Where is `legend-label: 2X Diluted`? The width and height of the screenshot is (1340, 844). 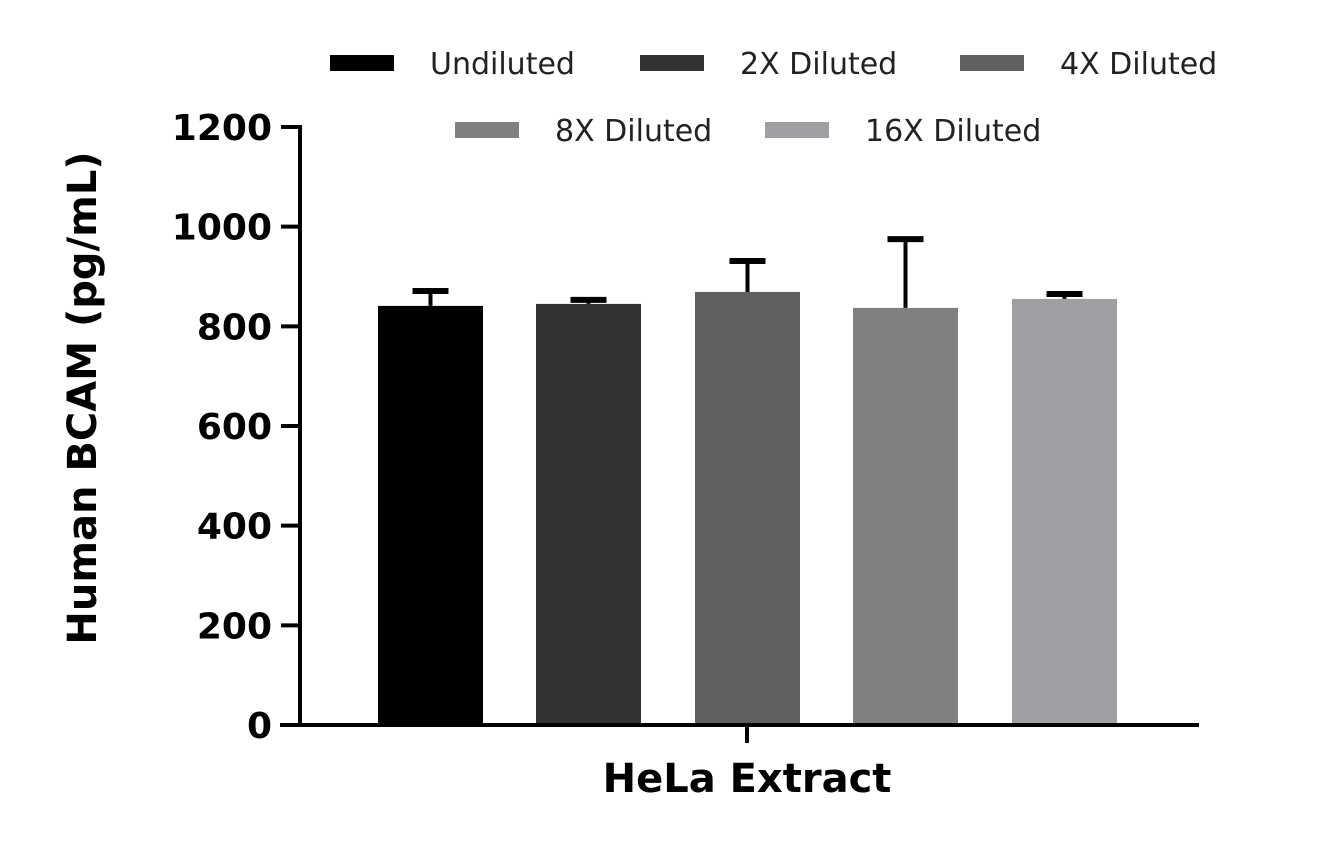 legend-label: 2X Diluted is located at coordinates (818, 64).